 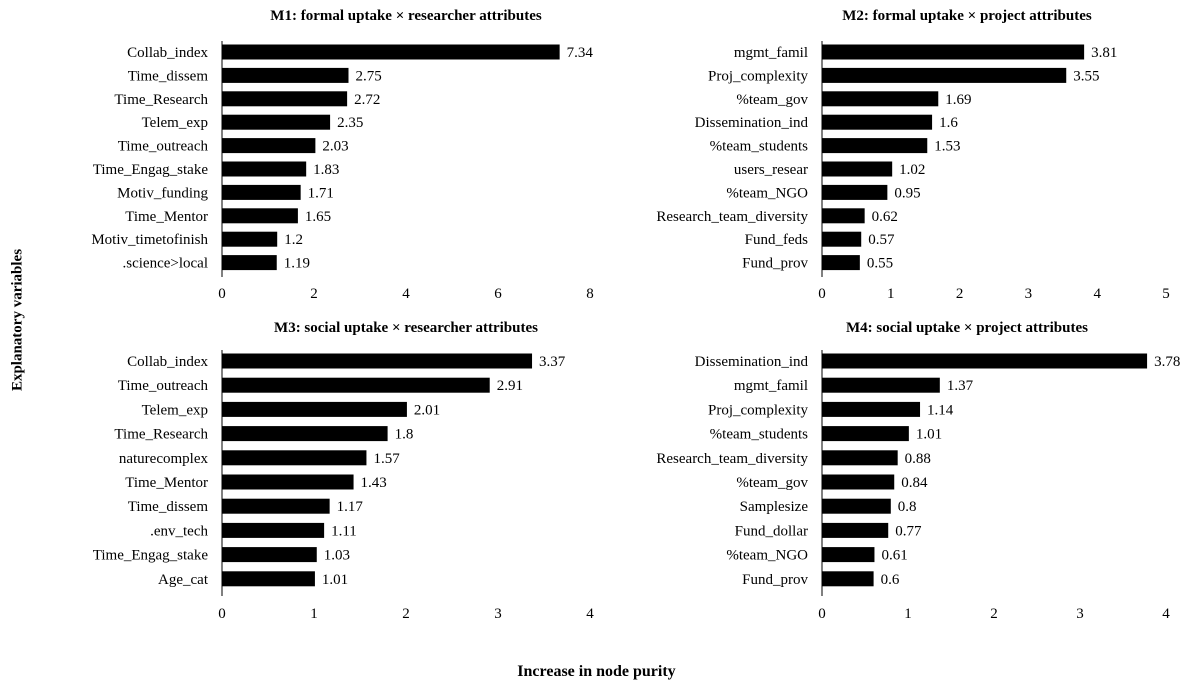 What do you see at coordinates (1166, 614) in the screenshot?
I see `panel-4-x-tick-label-5: 4` at bounding box center [1166, 614].